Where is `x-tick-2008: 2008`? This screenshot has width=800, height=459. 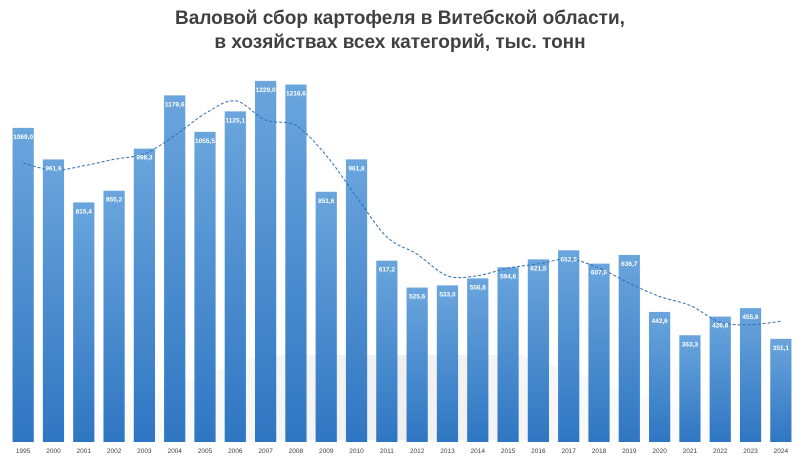 x-tick-2008: 2008 is located at coordinates (296, 451).